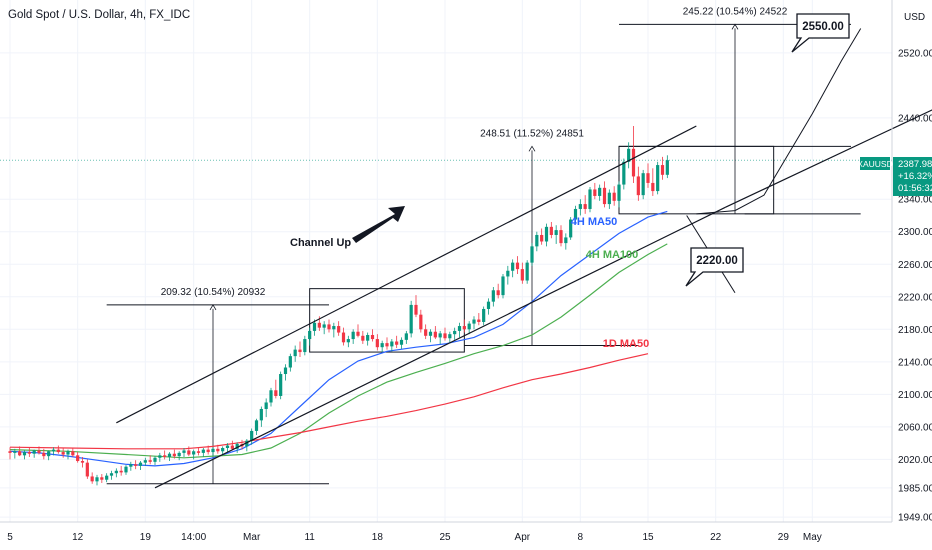 This screenshot has height=550, width=932. Describe the element at coordinates (915, 188) in the screenshot. I see `price-badge-countdown: 01:56:32` at that location.